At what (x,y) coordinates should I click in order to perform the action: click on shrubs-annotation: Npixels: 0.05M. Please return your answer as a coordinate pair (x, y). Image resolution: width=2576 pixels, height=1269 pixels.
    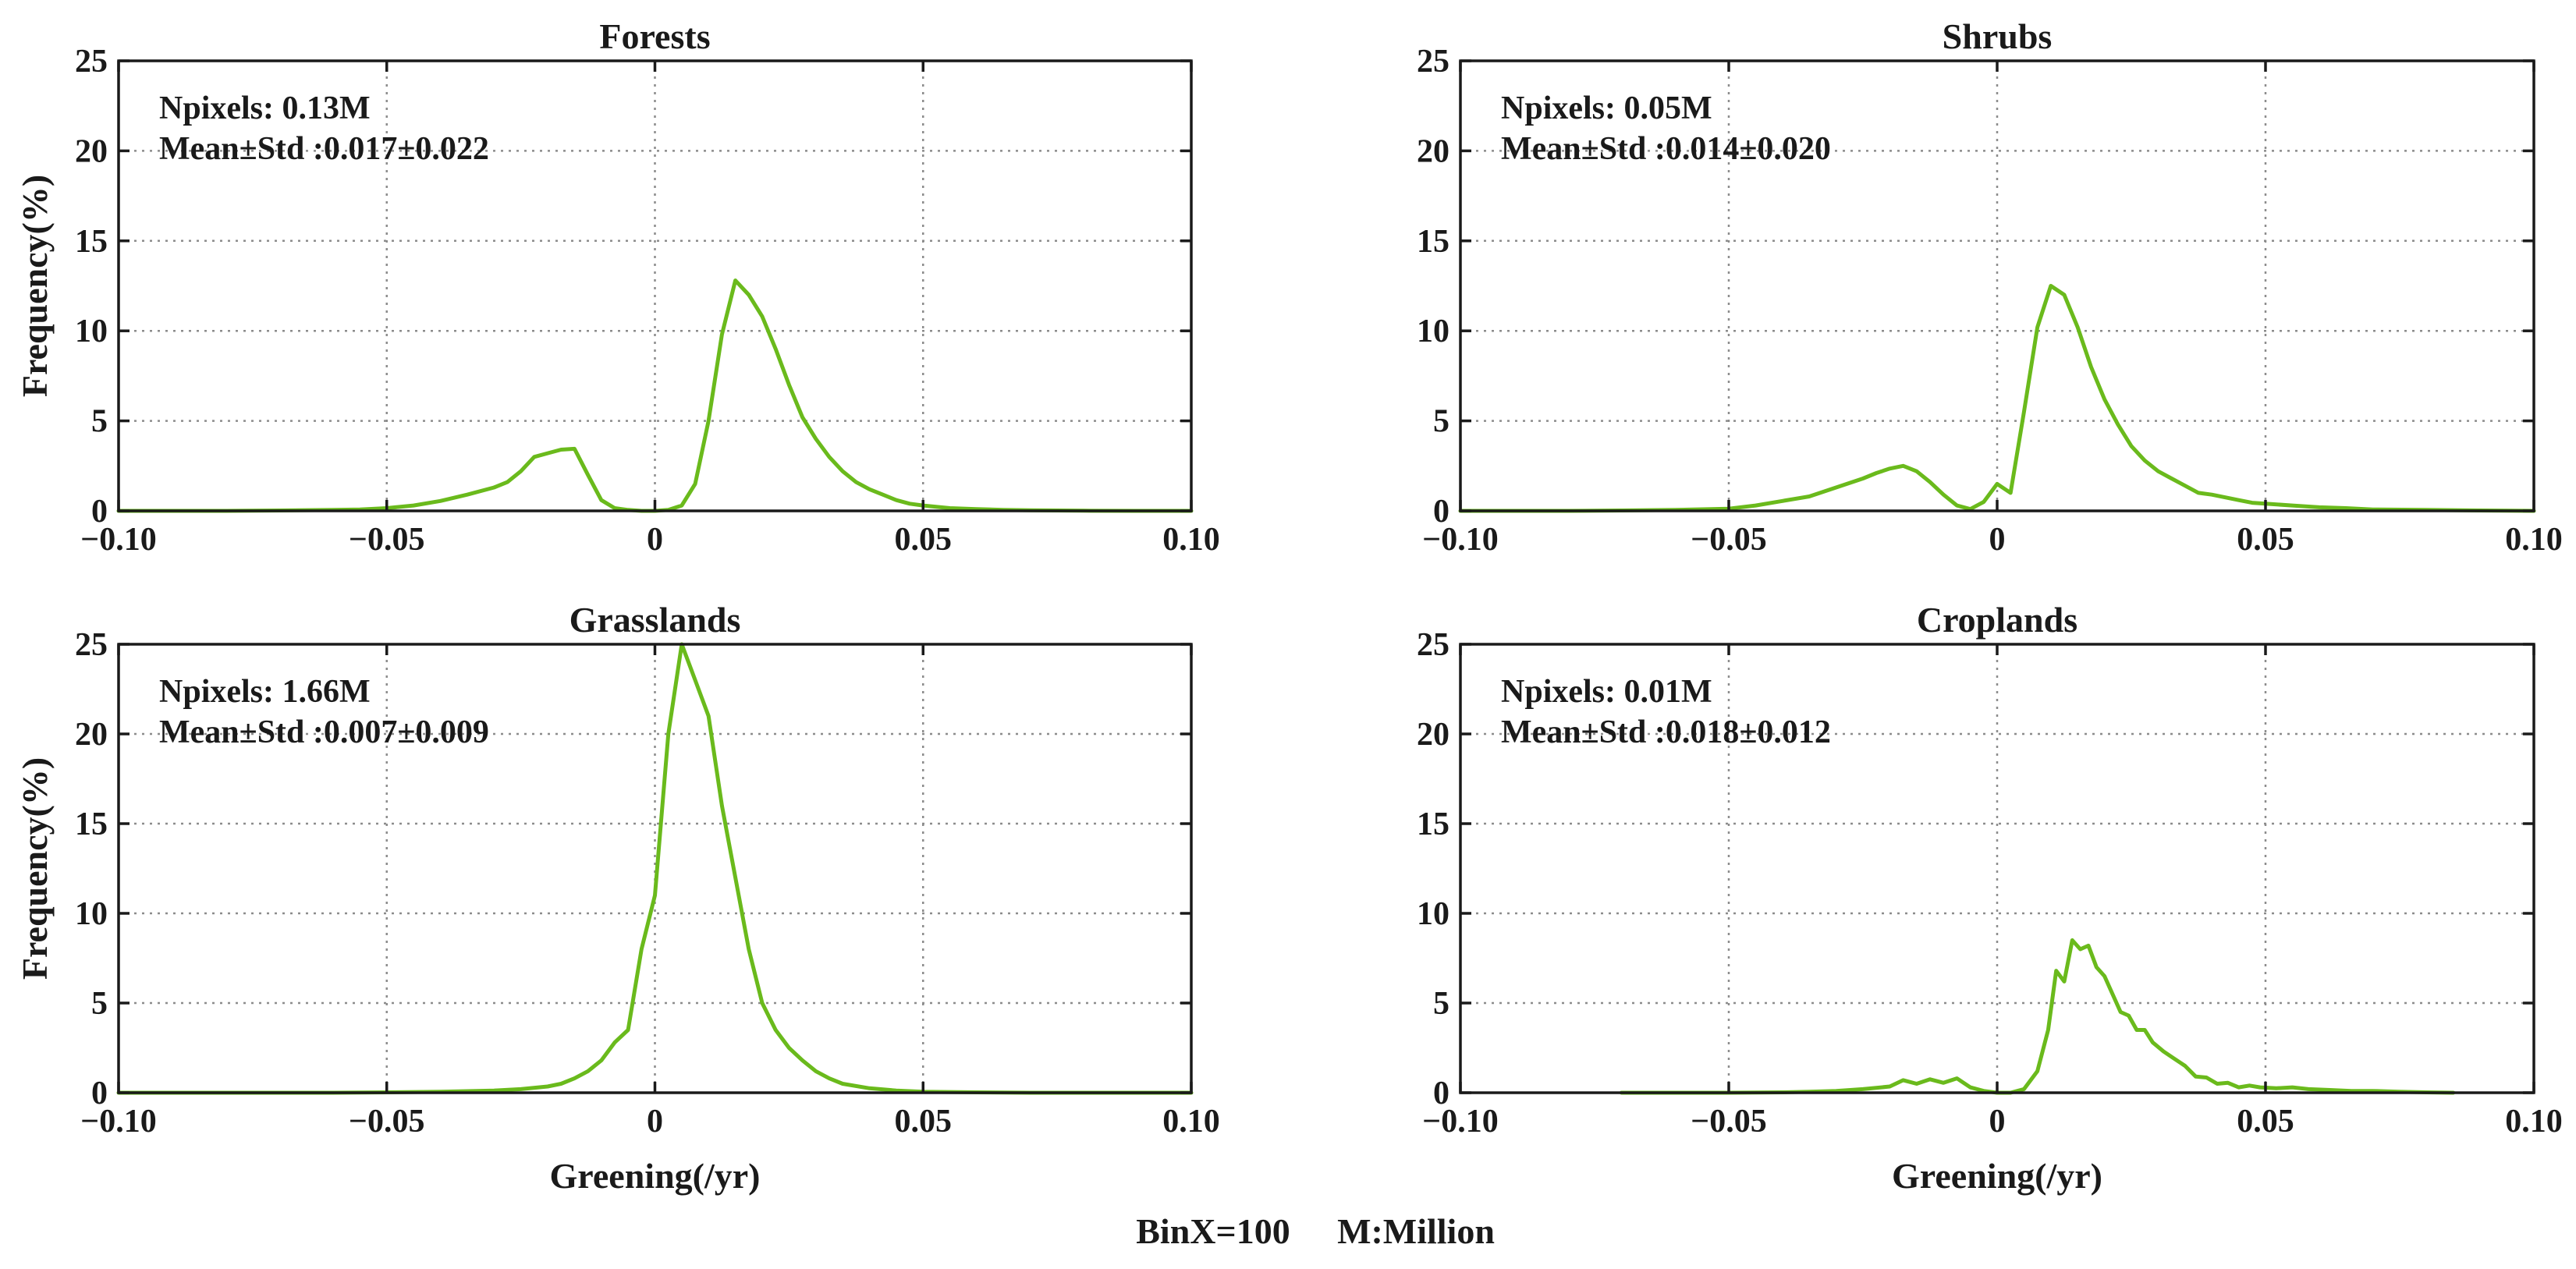
    Looking at the image, I should click on (1606, 108).